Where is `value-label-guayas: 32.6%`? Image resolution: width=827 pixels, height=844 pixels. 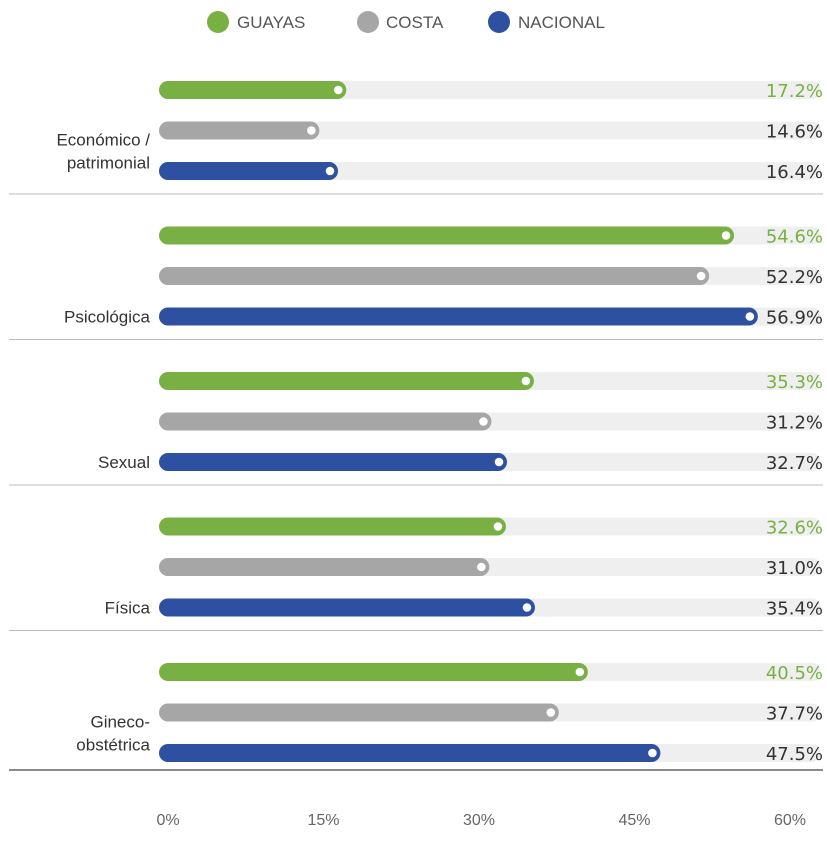
value-label-guayas: 32.6% is located at coordinates (794, 528).